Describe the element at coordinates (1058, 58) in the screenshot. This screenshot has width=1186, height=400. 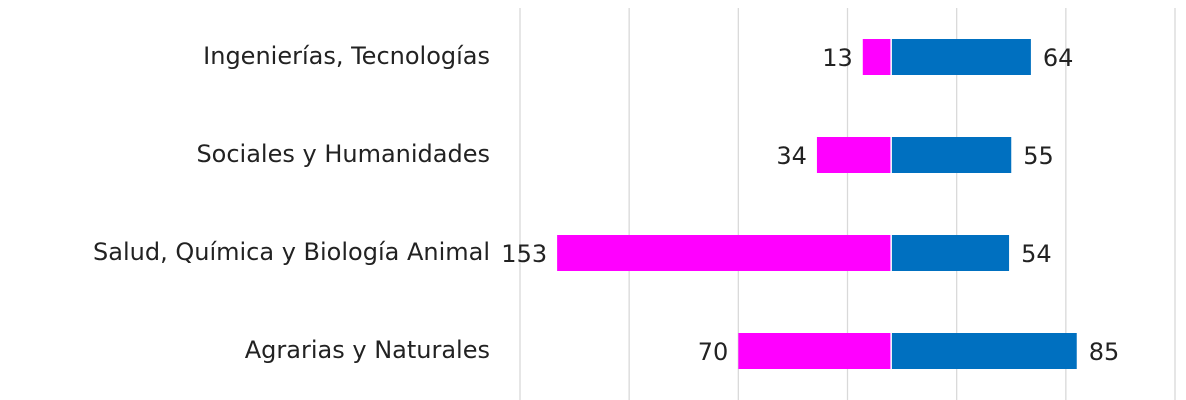
I see `data-label: 64` at that location.